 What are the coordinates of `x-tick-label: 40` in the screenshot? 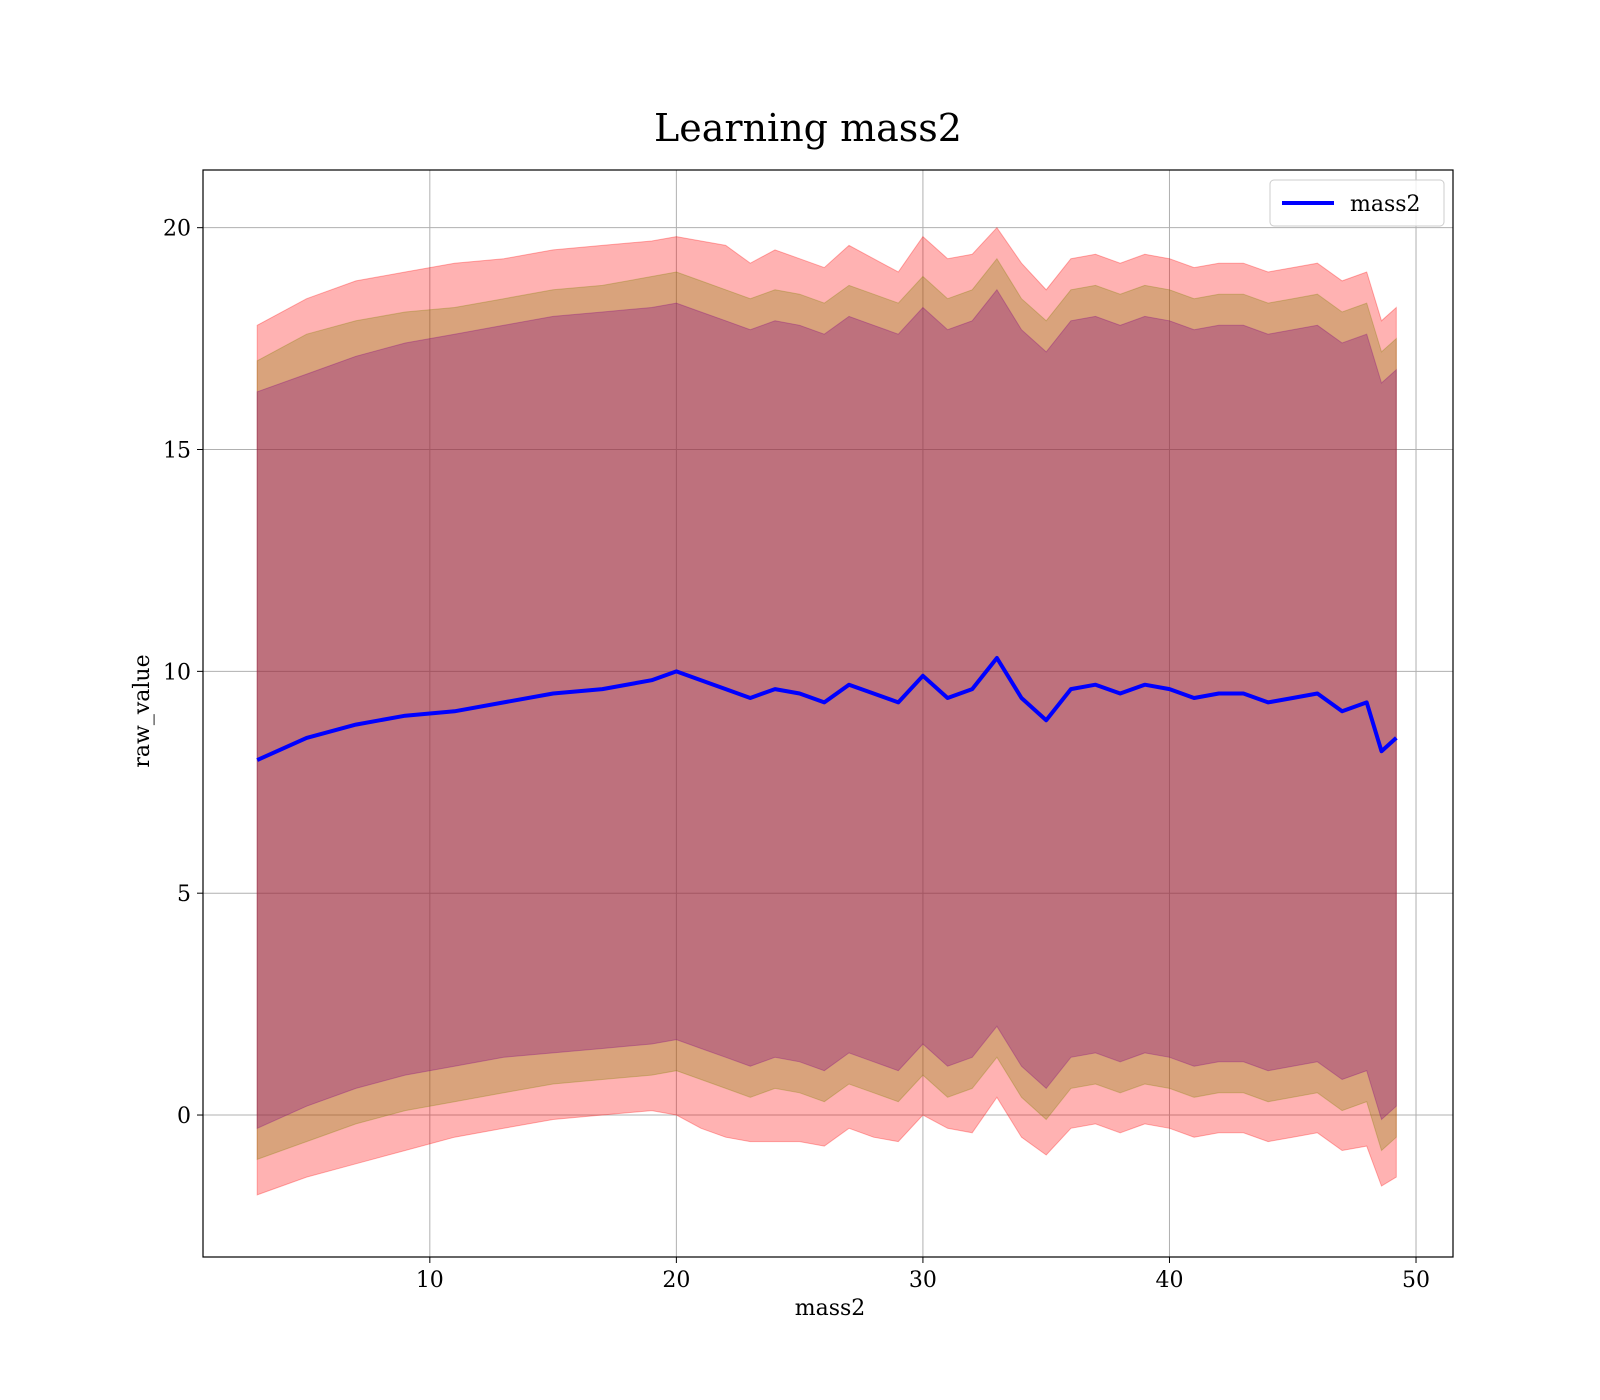 It's located at (1169, 1280).